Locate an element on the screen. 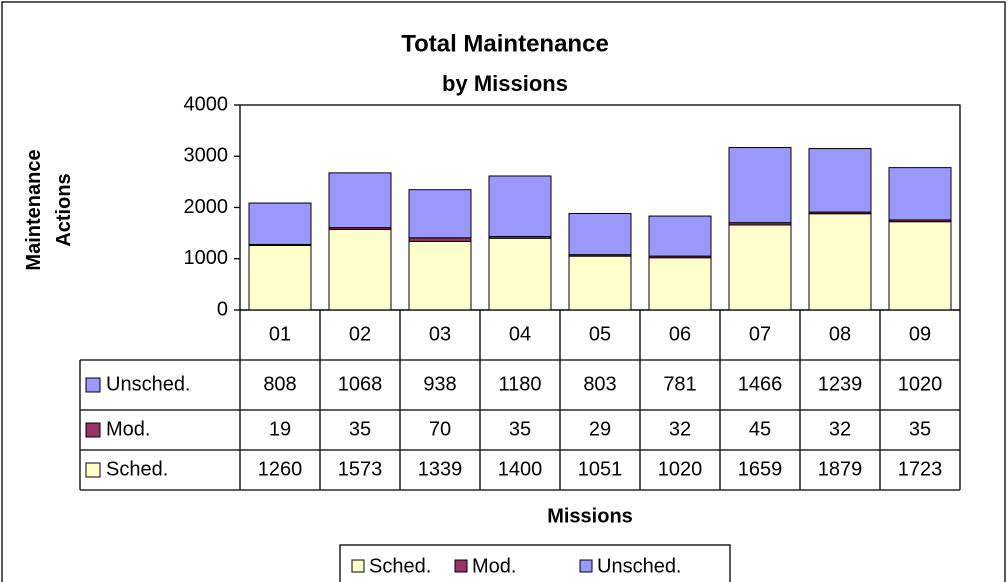 This screenshot has height=582, width=1008. table-cell: 1051 is located at coordinates (600, 469).